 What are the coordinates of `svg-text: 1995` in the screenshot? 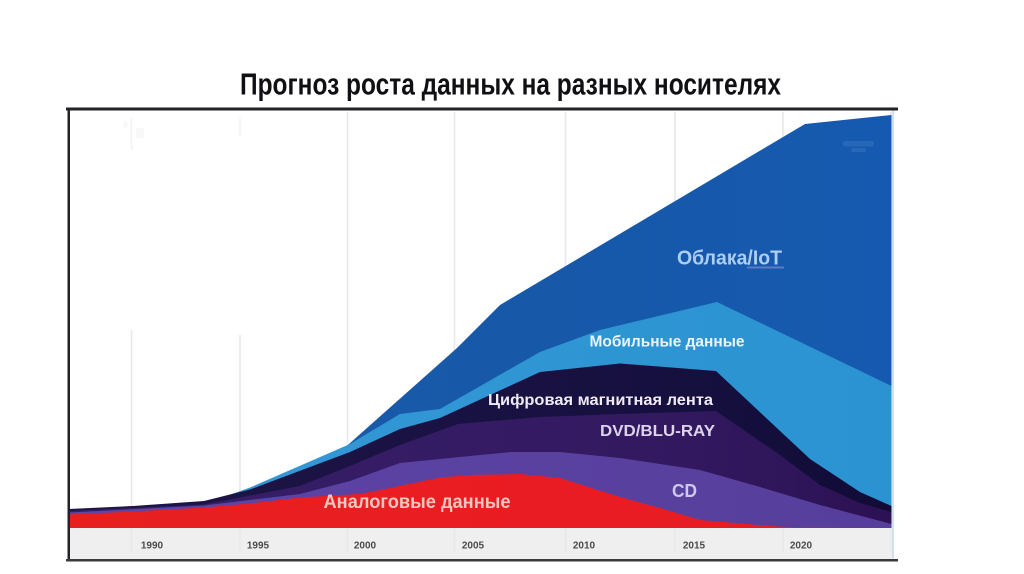 It's located at (258, 546).